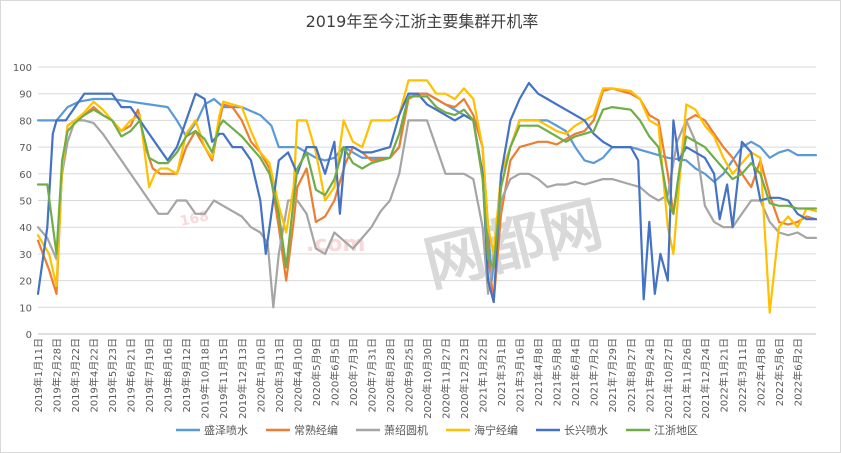 Image resolution: width=841 pixels, height=453 pixels. I want to click on x-tick-label: 2020年9月25日, so click(408, 375).